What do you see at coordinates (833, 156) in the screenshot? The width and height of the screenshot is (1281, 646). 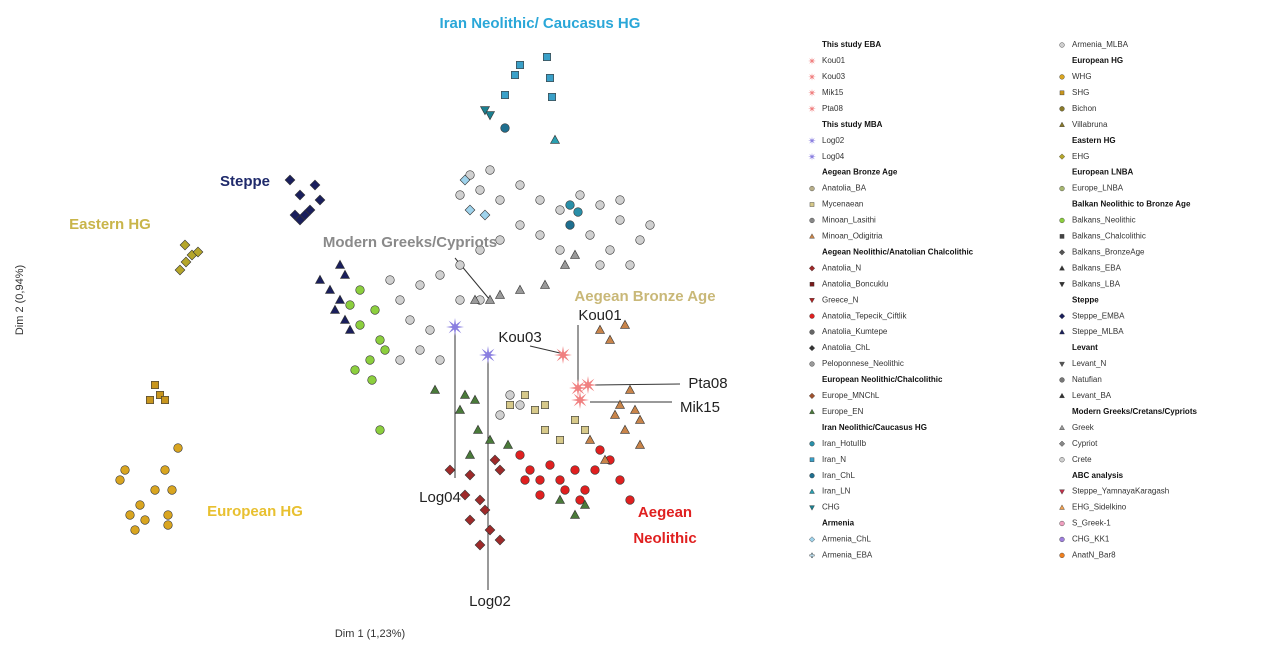 I see `legend-label: Log04` at bounding box center [833, 156].